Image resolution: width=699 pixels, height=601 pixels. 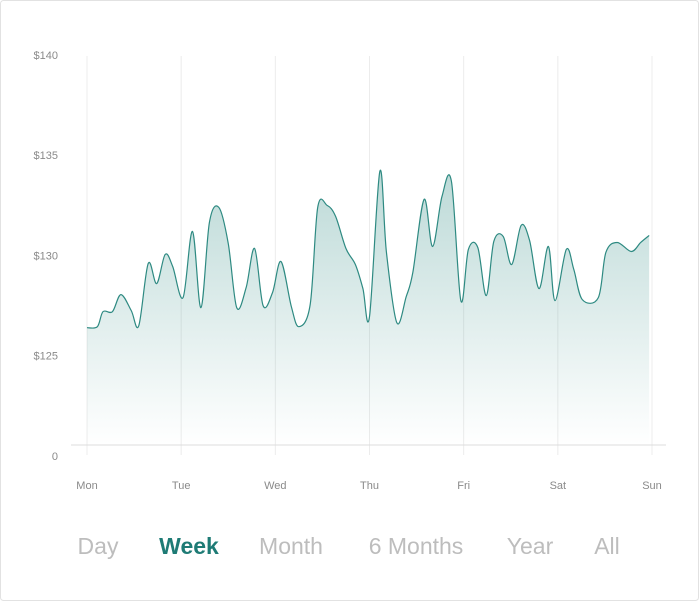 What do you see at coordinates (558, 486) in the screenshot?
I see `x-tick-label: Sat` at bounding box center [558, 486].